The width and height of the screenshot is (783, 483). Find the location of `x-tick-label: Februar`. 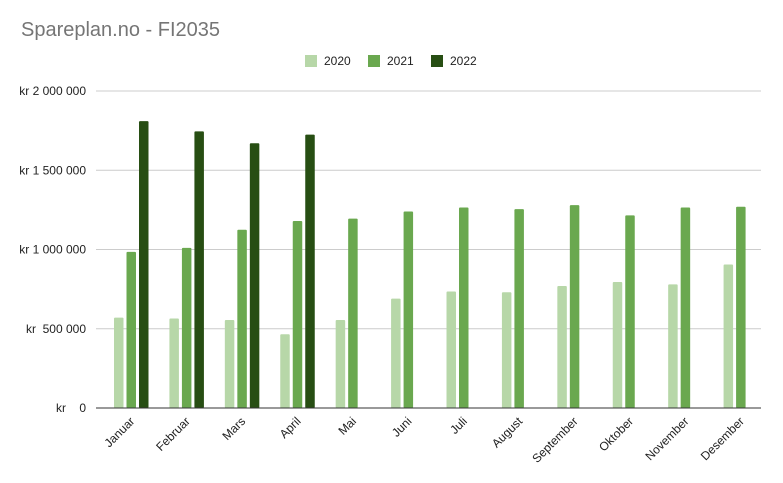

x-tick-label: Februar is located at coordinates (173, 434).